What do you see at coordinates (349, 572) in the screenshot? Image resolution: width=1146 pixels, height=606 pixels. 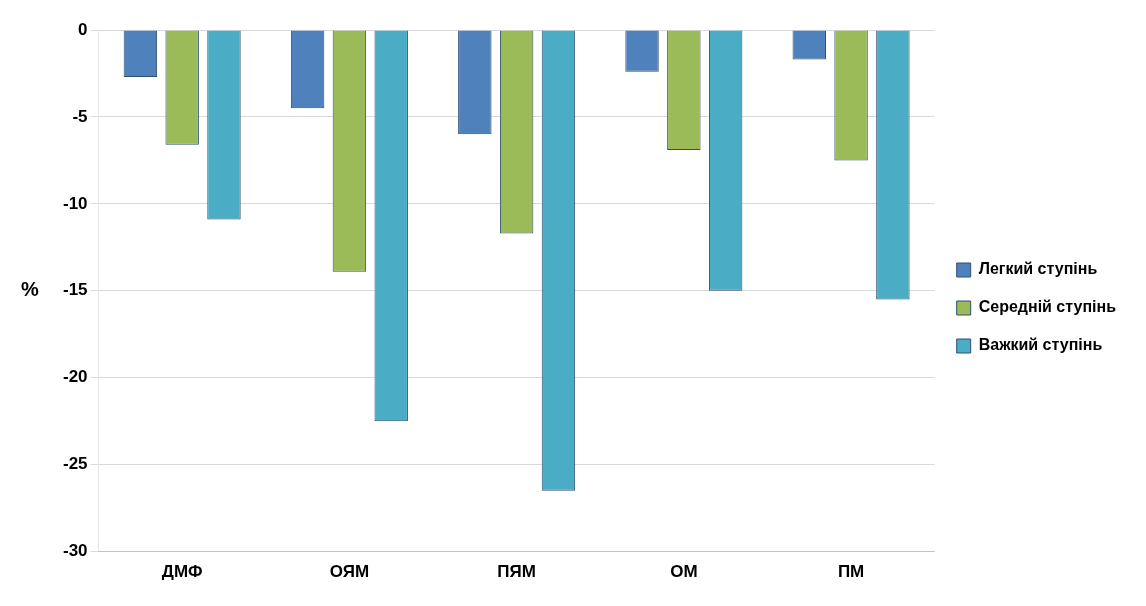 I see `x-tick-label: ОЯМ` at bounding box center [349, 572].